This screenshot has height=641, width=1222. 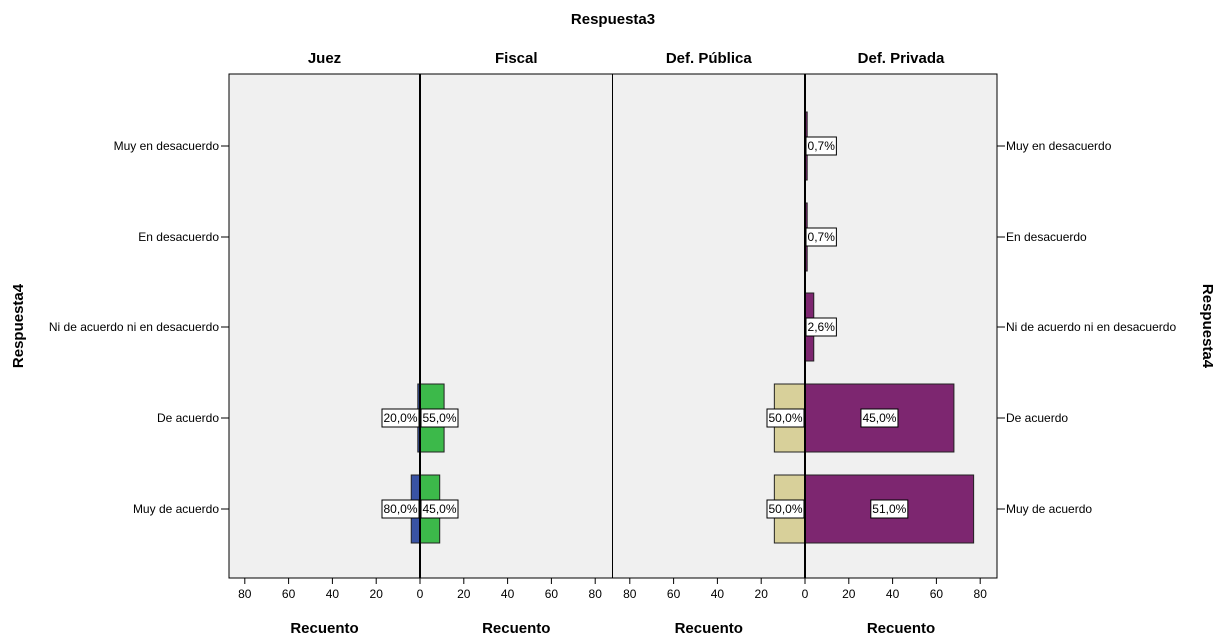 I want to click on right-category-label-ni-de-acuerdo-ni-en-desacuerdo: Ni de acuerdo ni en desacuerdo, so click(x=1091, y=327).